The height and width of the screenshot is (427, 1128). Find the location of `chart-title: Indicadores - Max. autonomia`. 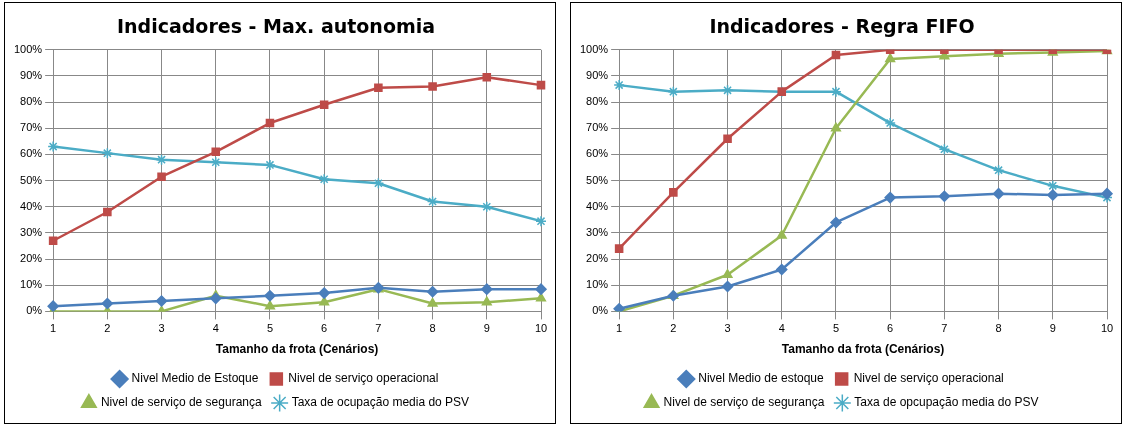

chart-title: Indicadores - Max. autonomia is located at coordinates (276, 26).